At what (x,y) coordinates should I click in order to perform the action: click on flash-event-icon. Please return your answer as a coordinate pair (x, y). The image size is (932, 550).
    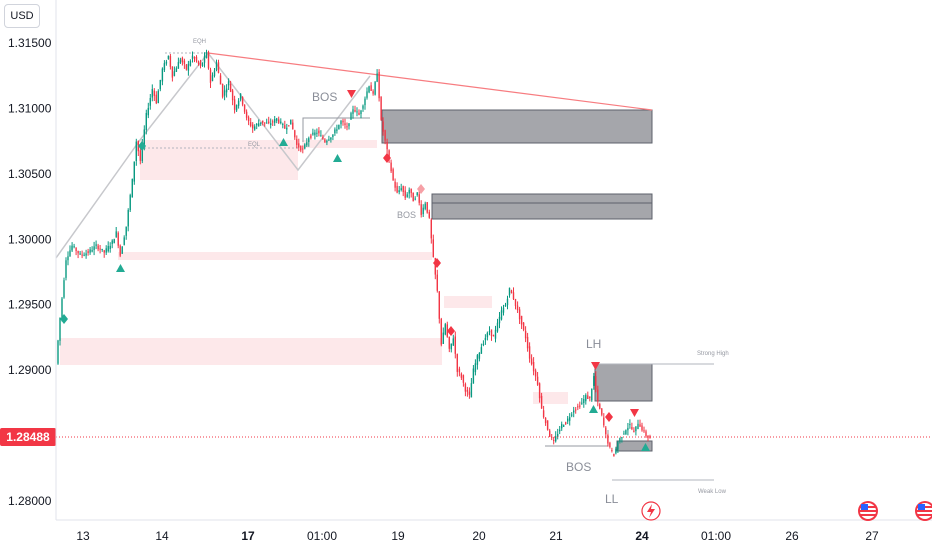
    Looking at the image, I should click on (651, 511).